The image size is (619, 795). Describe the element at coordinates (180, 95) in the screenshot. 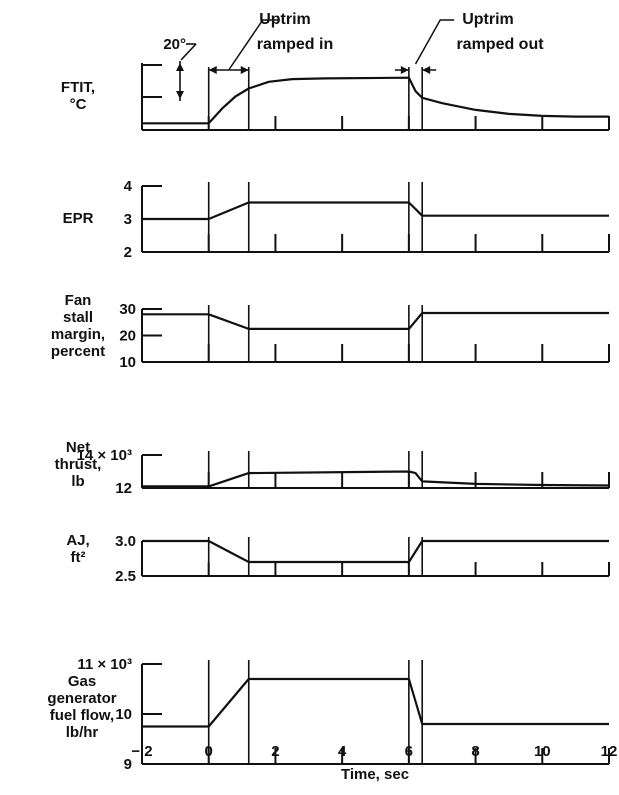

I see `scale-bar-arrowhead-down` at that location.